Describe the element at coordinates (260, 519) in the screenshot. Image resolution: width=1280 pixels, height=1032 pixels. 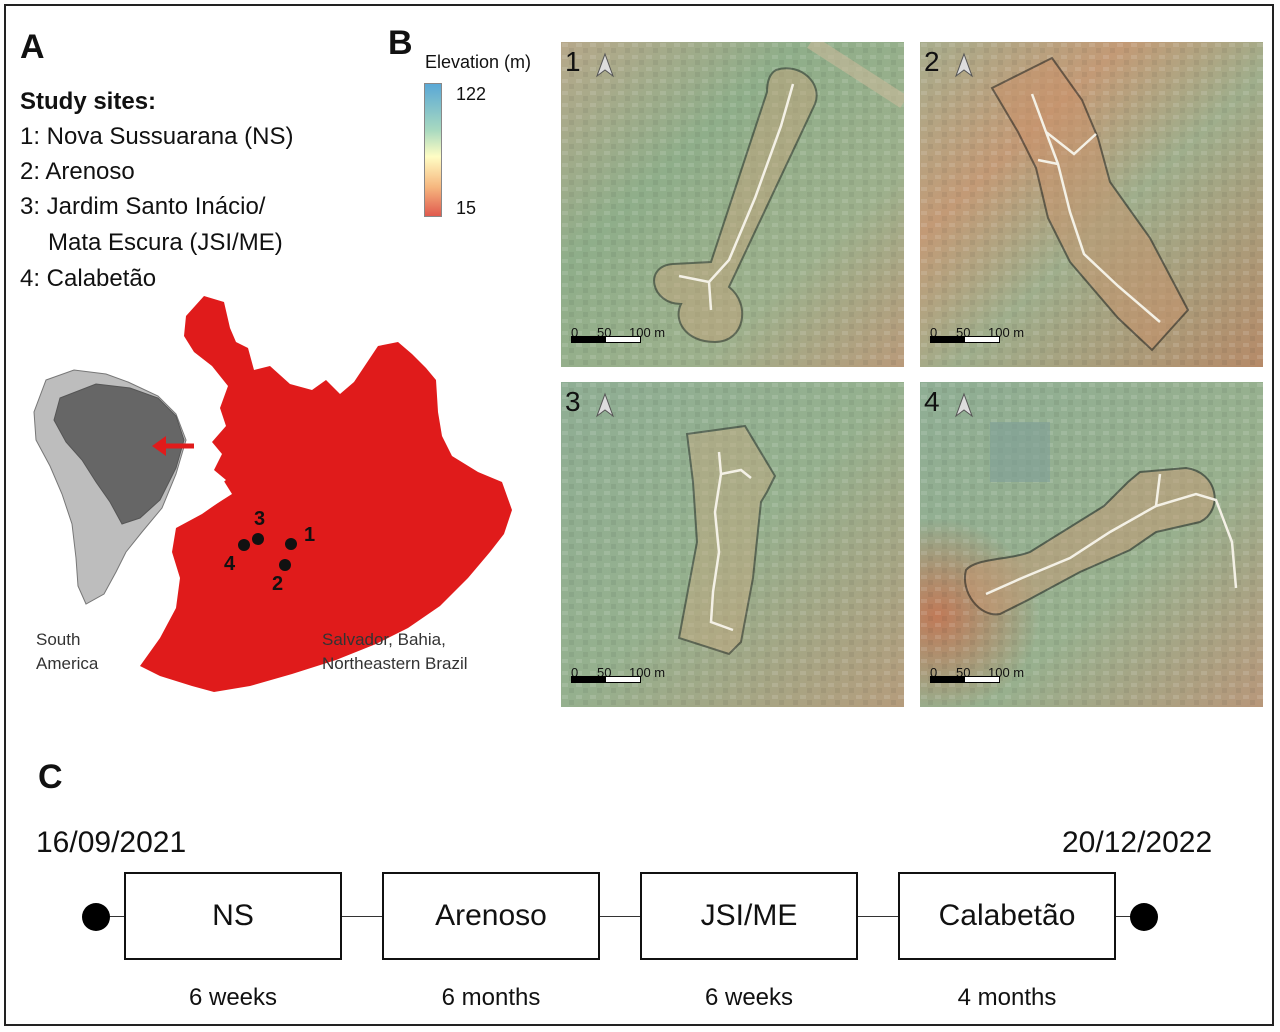
I see `point-label-3: 3` at that location.